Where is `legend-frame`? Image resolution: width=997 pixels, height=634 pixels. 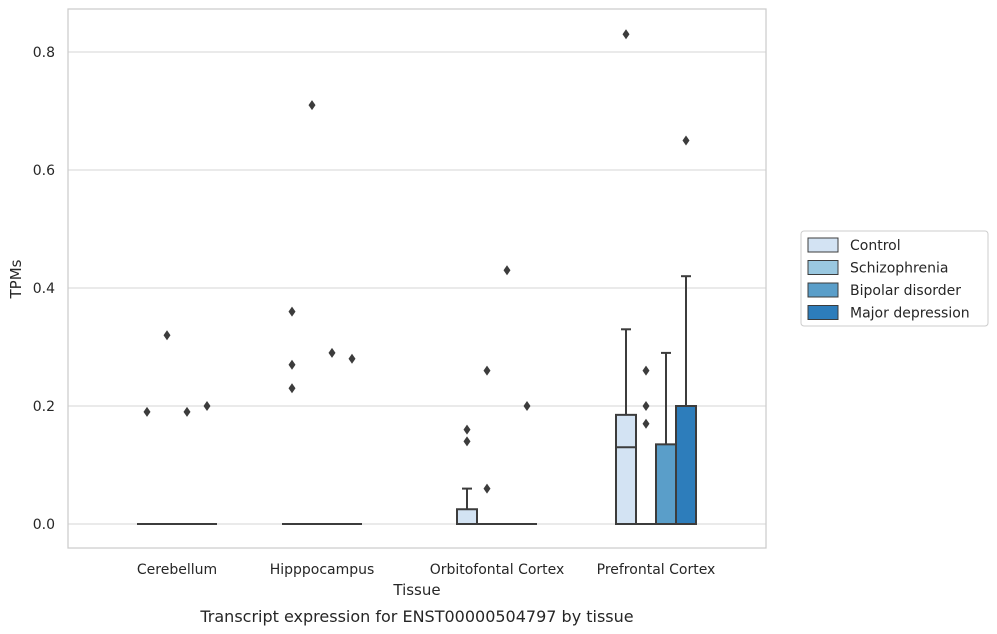
legend-frame is located at coordinates (894, 278).